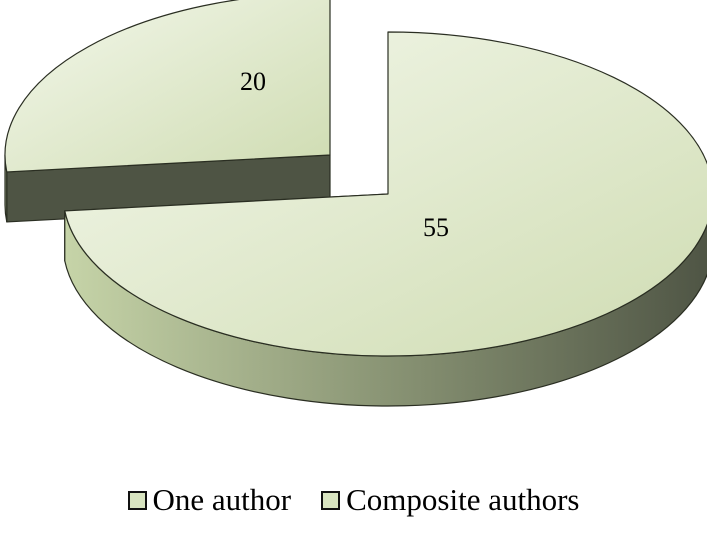 The width and height of the screenshot is (707, 548). Describe the element at coordinates (253, 81) in the screenshot. I see `data-label-composite-authors: 20` at that location.